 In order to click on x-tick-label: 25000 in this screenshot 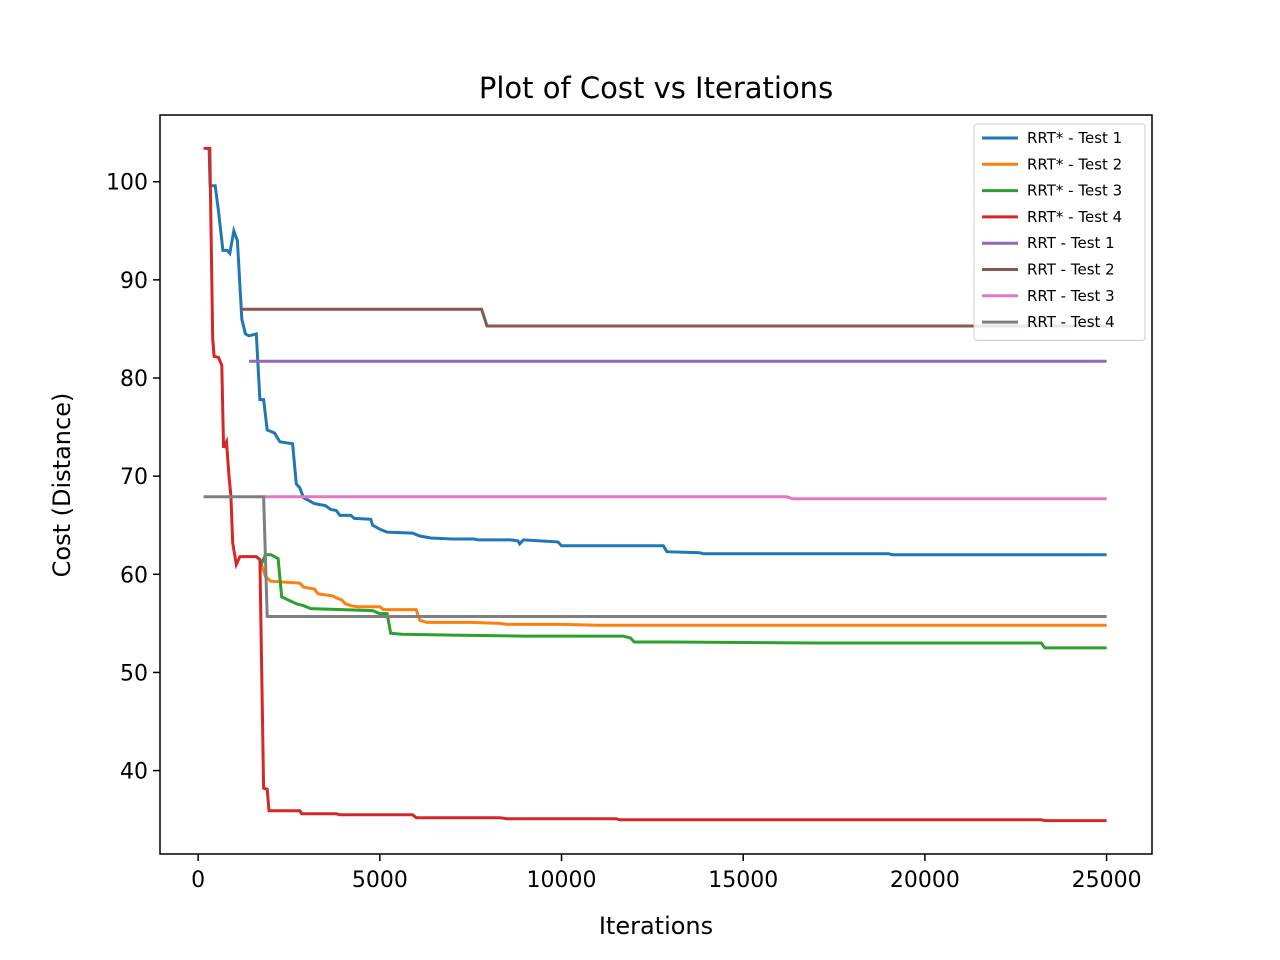, I will do `click(1107, 880)`.